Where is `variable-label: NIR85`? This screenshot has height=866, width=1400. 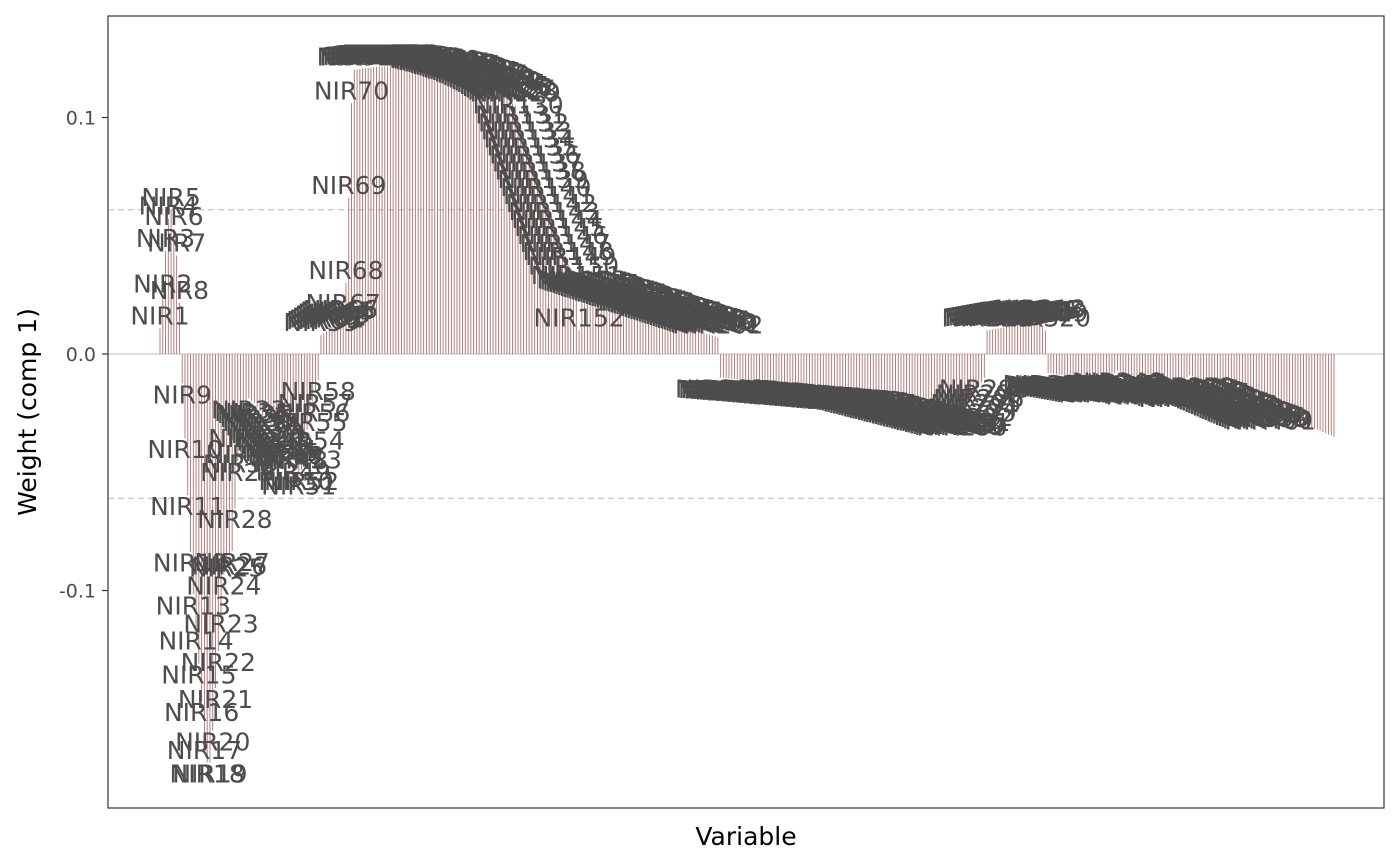 variable-label: NIR85 is located at coordinates (393, 53).